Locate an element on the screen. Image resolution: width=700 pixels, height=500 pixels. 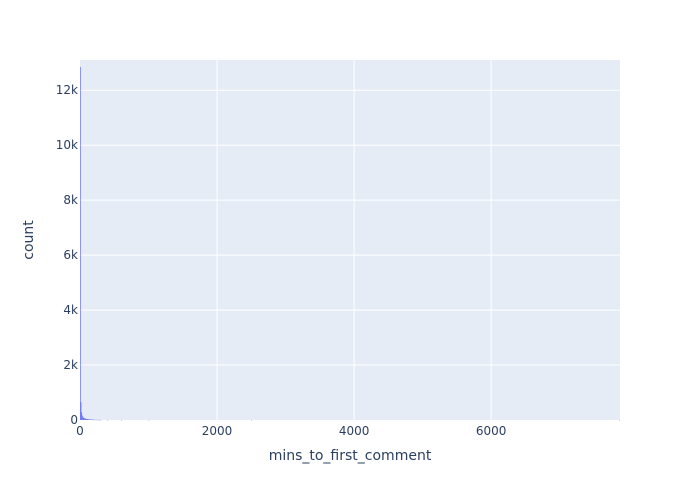
y-tick-label: 6k is located at coordinates (70, 255).